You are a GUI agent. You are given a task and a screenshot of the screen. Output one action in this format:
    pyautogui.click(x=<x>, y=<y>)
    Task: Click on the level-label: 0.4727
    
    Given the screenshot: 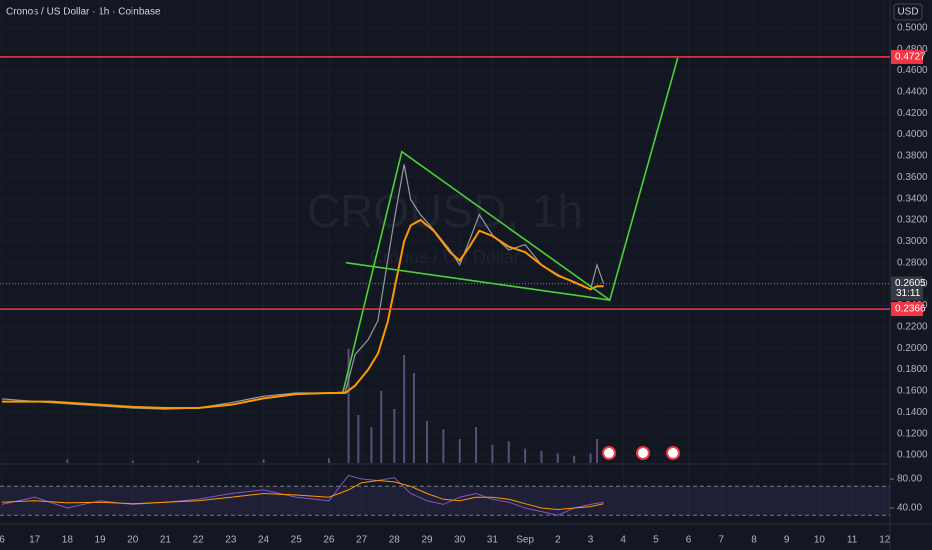 What is the action you would take?
    pyautogui.click(x=910, y=57)
    